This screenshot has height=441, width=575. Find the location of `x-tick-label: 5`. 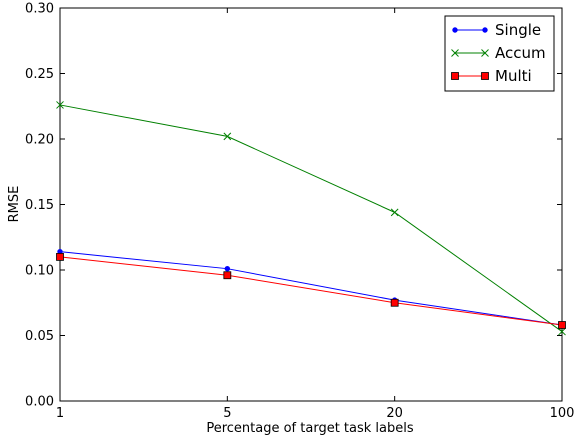

x-tick-label: 5 is located at coordinates (227, 413).